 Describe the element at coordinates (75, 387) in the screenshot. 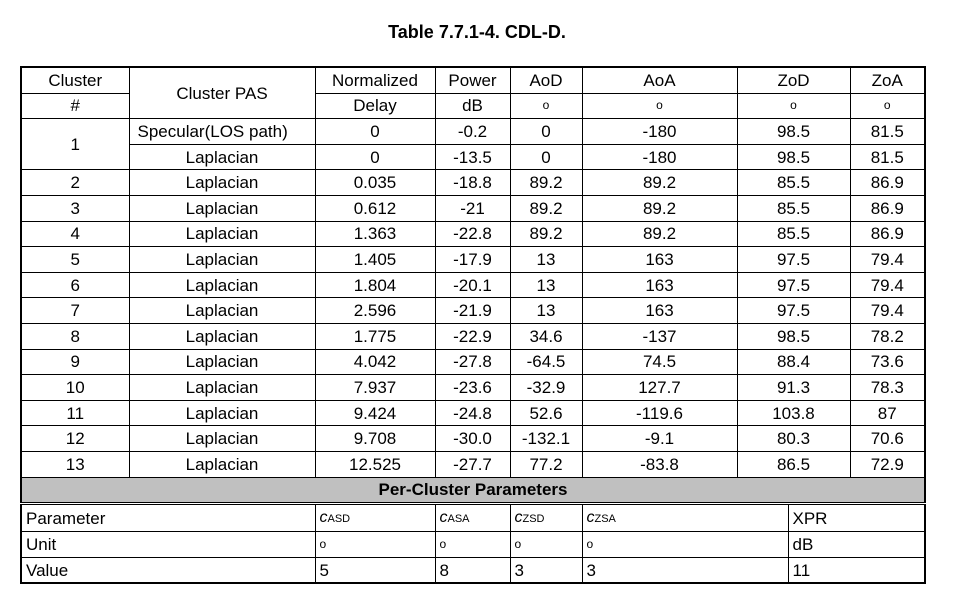

I see `cluster-number: 10` at that location.